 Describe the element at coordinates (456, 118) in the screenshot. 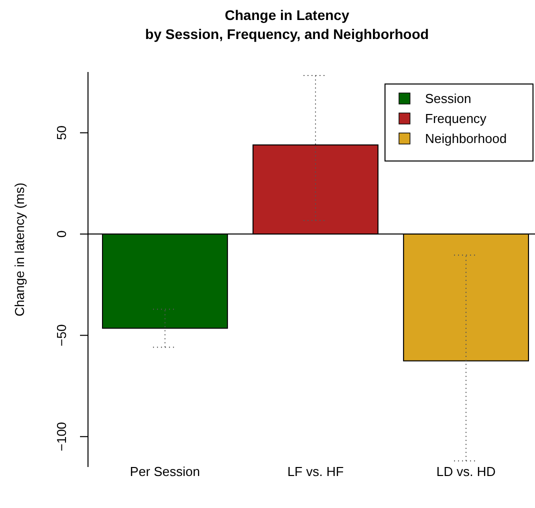

I see `legend-label: Frequency` at that location.